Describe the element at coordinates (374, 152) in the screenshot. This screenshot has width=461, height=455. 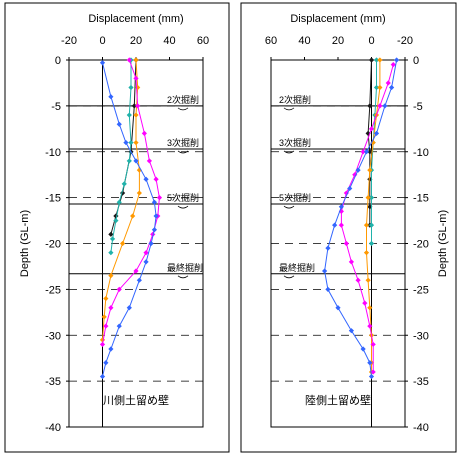
I see `panel2-series-2-line` at that location.